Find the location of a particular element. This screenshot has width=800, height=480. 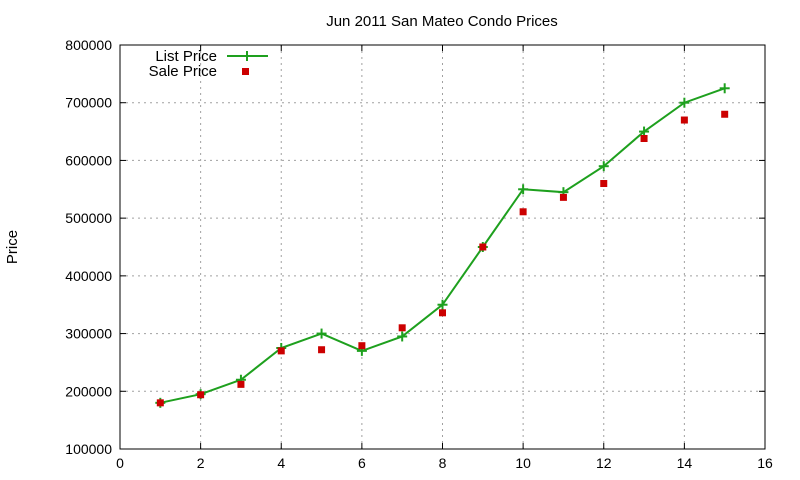

legend-plus-marker is located at coordinates (247, 56).